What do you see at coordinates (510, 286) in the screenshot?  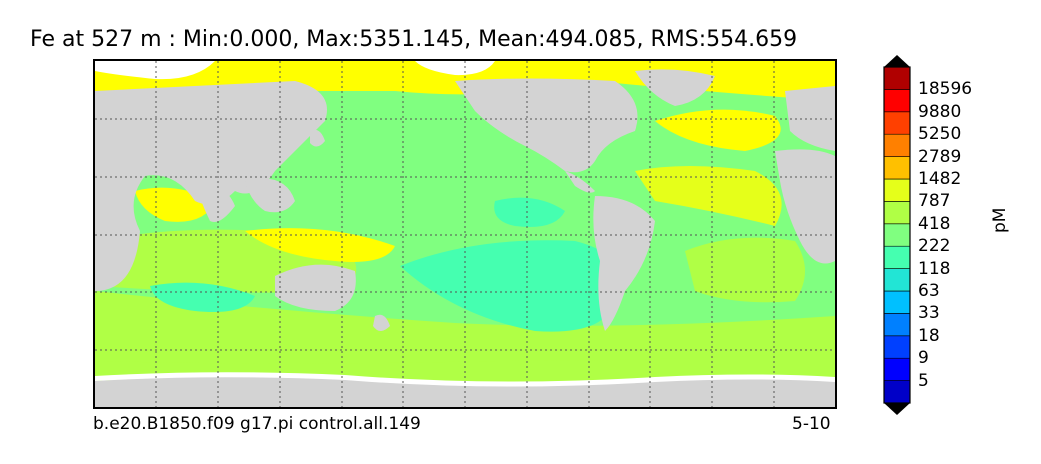 I see `pacific-low-region` at bounding box center [510, 286].